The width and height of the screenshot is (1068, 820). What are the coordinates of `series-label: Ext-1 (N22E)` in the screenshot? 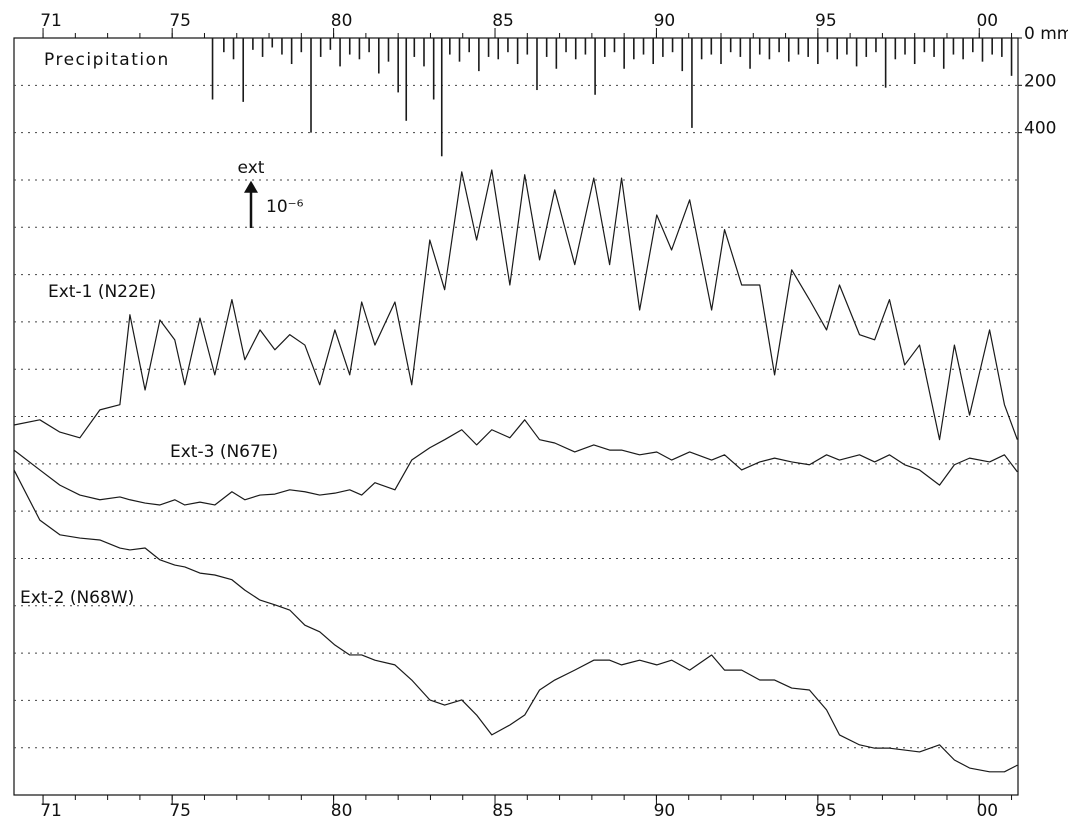 It's located at (102, 292).